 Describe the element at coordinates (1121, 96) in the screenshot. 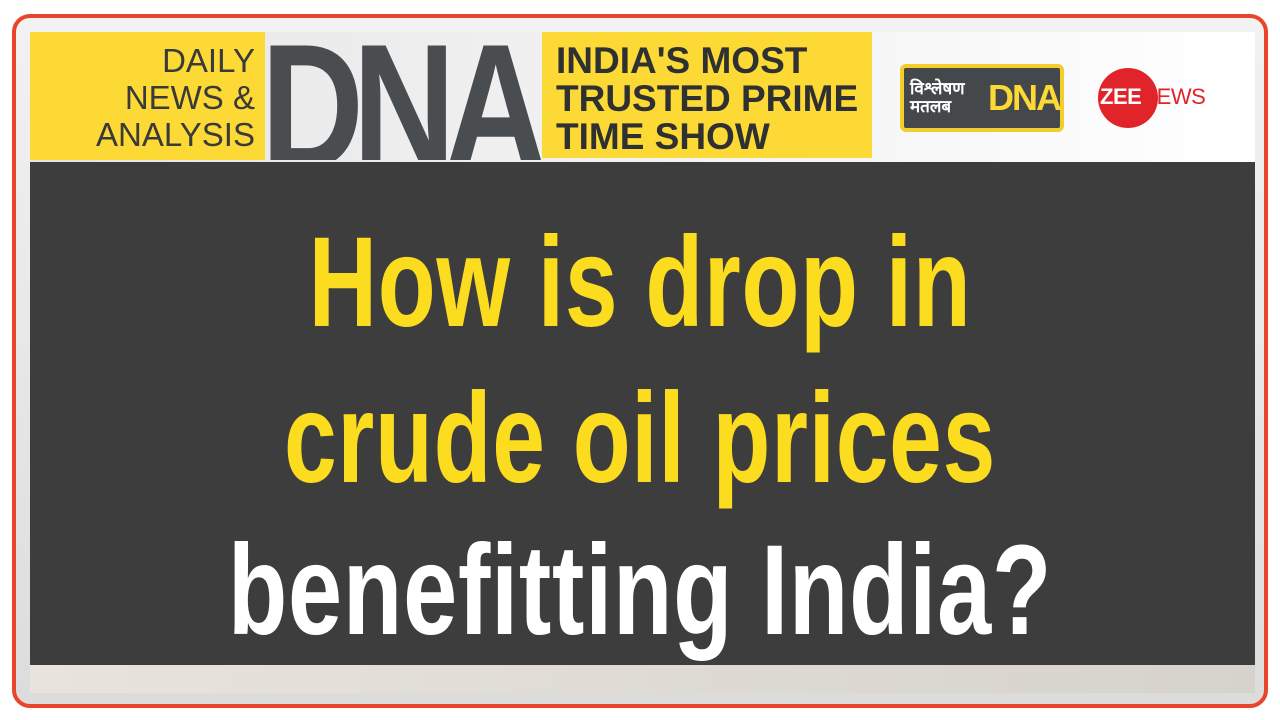

I see `zee-text: ZEE` at that location.